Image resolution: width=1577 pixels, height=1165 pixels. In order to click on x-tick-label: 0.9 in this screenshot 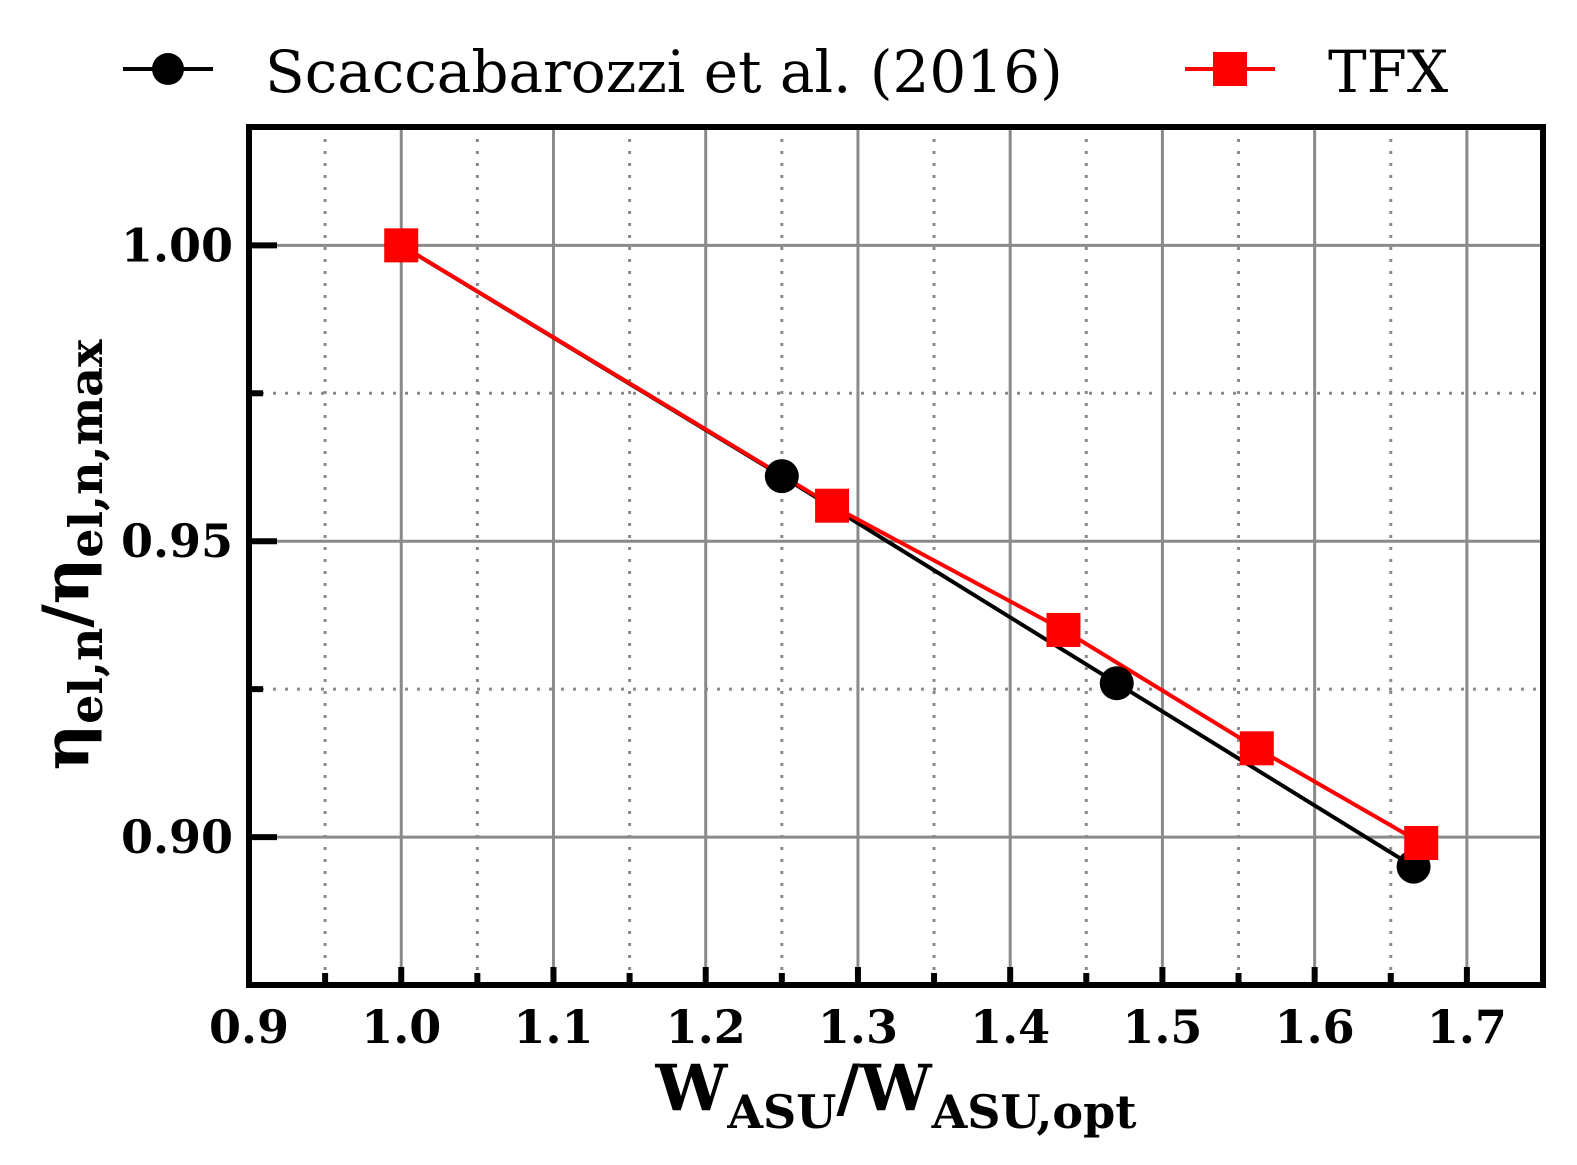, I will do `click(249, 1027)`.